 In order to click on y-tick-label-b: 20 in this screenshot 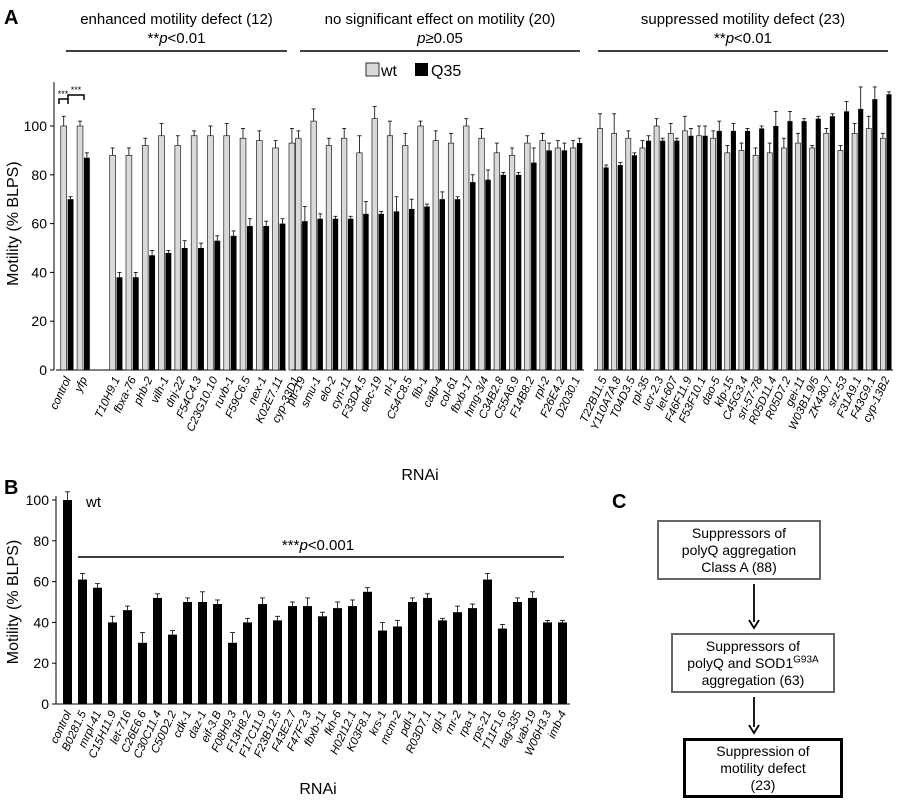, I will do `click(41, 663)`.